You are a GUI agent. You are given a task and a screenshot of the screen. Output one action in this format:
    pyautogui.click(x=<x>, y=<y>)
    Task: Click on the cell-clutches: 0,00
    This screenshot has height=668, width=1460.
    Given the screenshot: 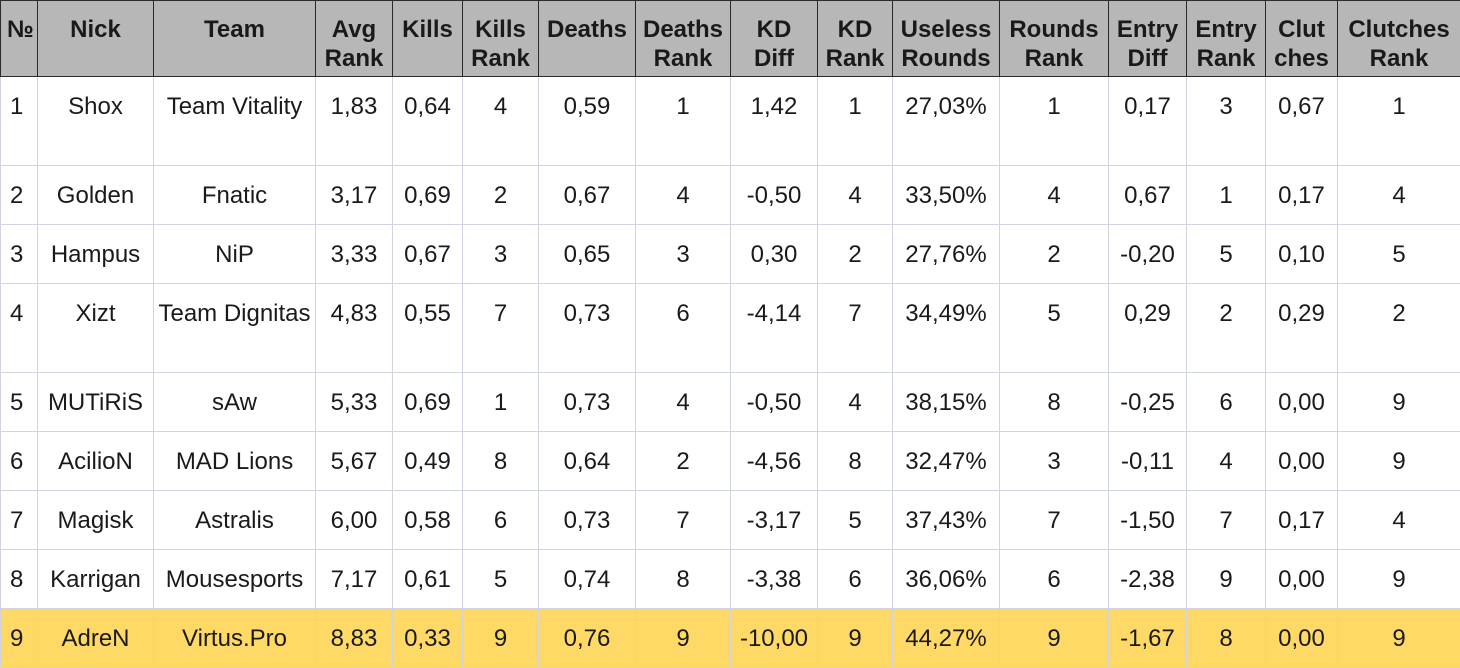 What is the action you would take?
    pyautogui.click(x=1302, y=461)
    